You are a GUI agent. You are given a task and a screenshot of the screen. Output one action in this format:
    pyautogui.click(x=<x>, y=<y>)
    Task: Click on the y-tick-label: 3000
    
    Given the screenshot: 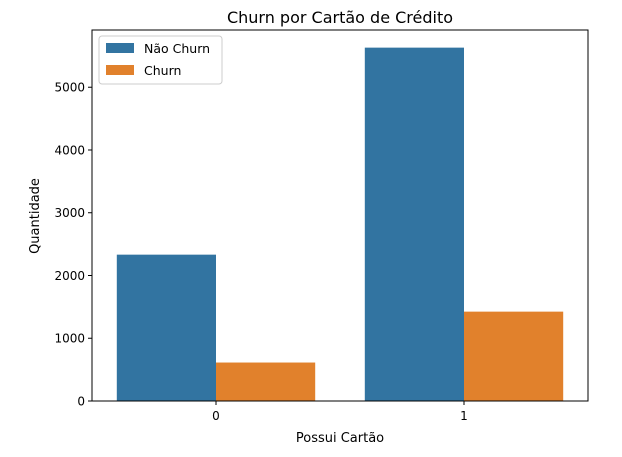 What is the action you would take?
    pyautogui.click(x=69, y=213)
    